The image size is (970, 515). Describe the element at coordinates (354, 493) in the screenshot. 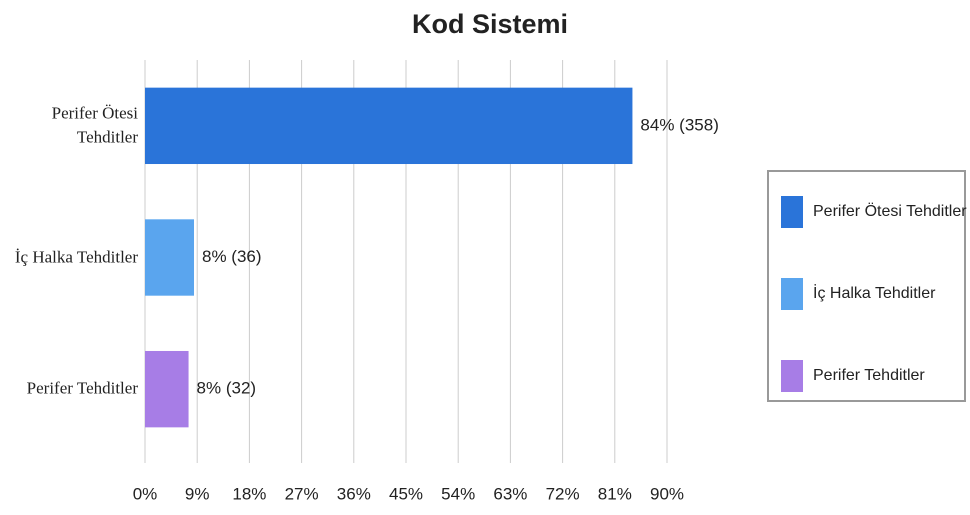

I see `x-tick-label: 36%` at that location.